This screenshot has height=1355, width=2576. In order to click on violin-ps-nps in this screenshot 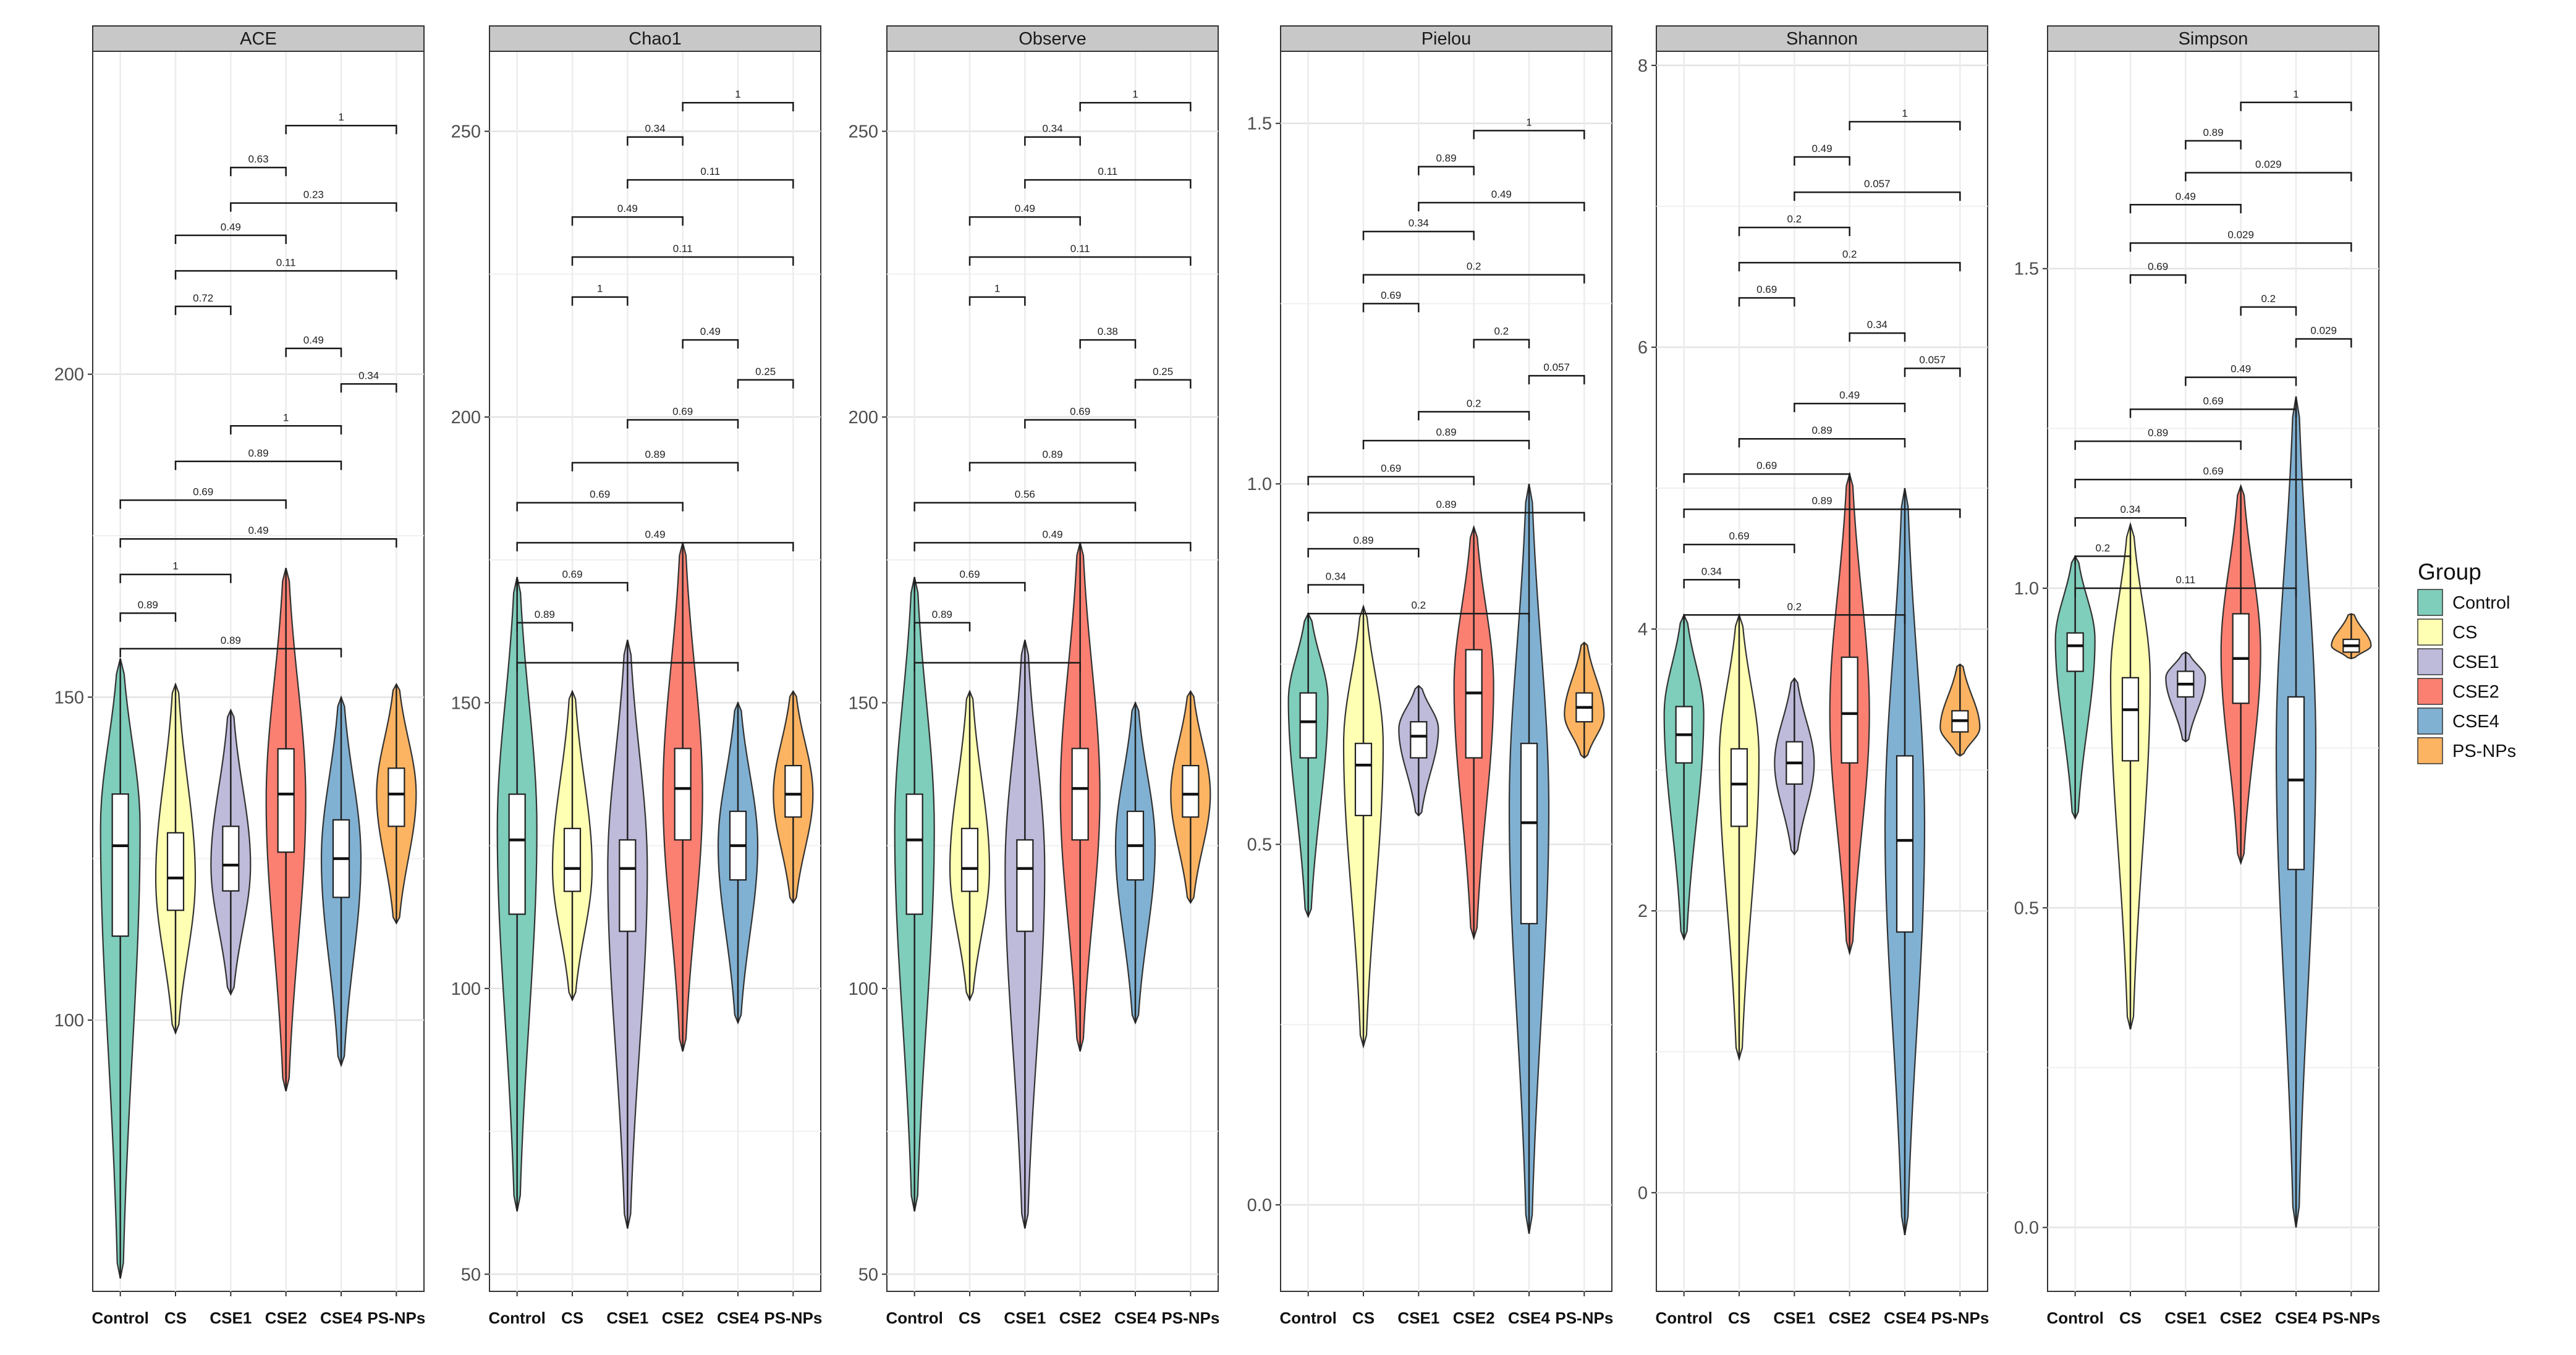, I will do `click(1584, 700)`.